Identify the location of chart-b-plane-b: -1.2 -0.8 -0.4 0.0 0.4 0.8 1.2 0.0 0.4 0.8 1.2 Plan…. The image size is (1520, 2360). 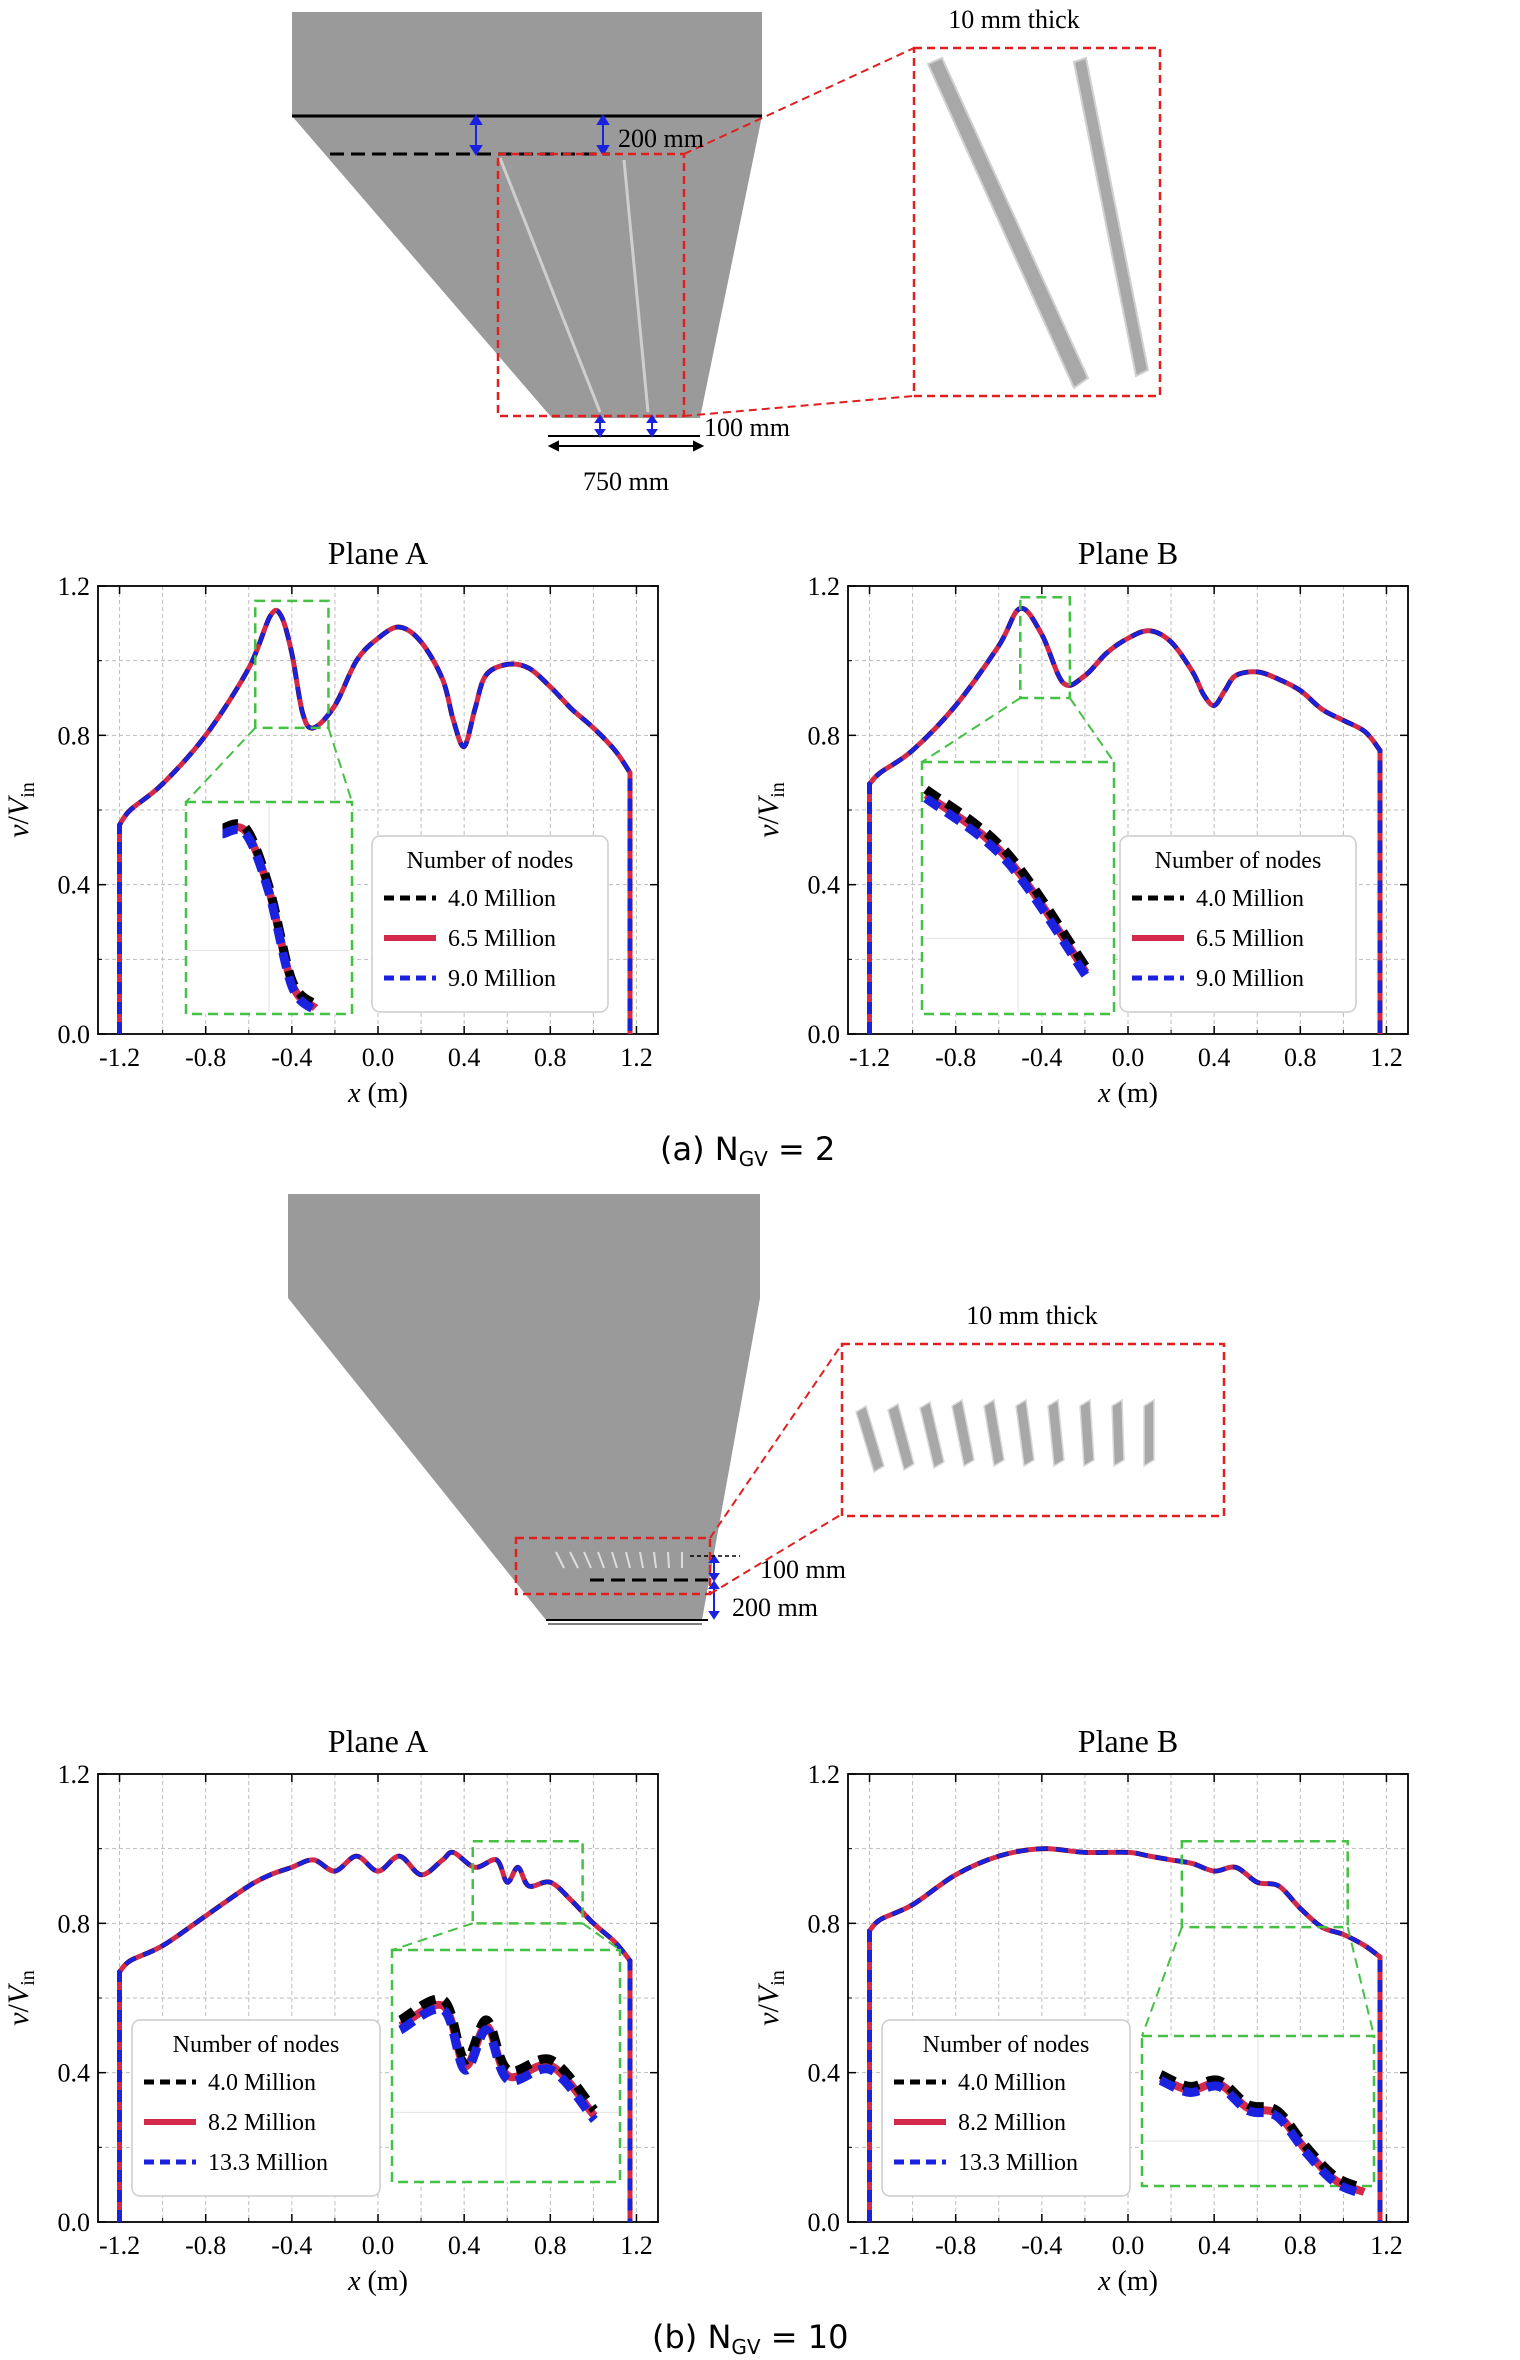
(1080, 2010).